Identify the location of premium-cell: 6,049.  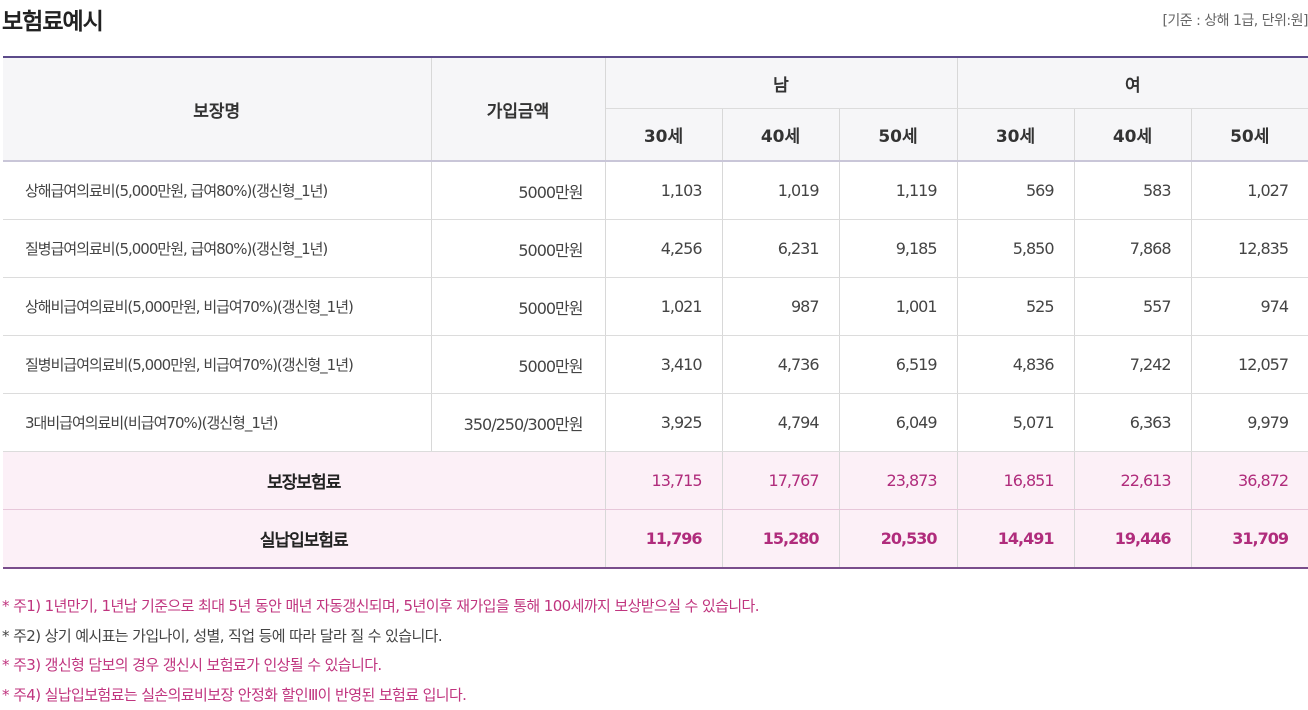
(898, 422).